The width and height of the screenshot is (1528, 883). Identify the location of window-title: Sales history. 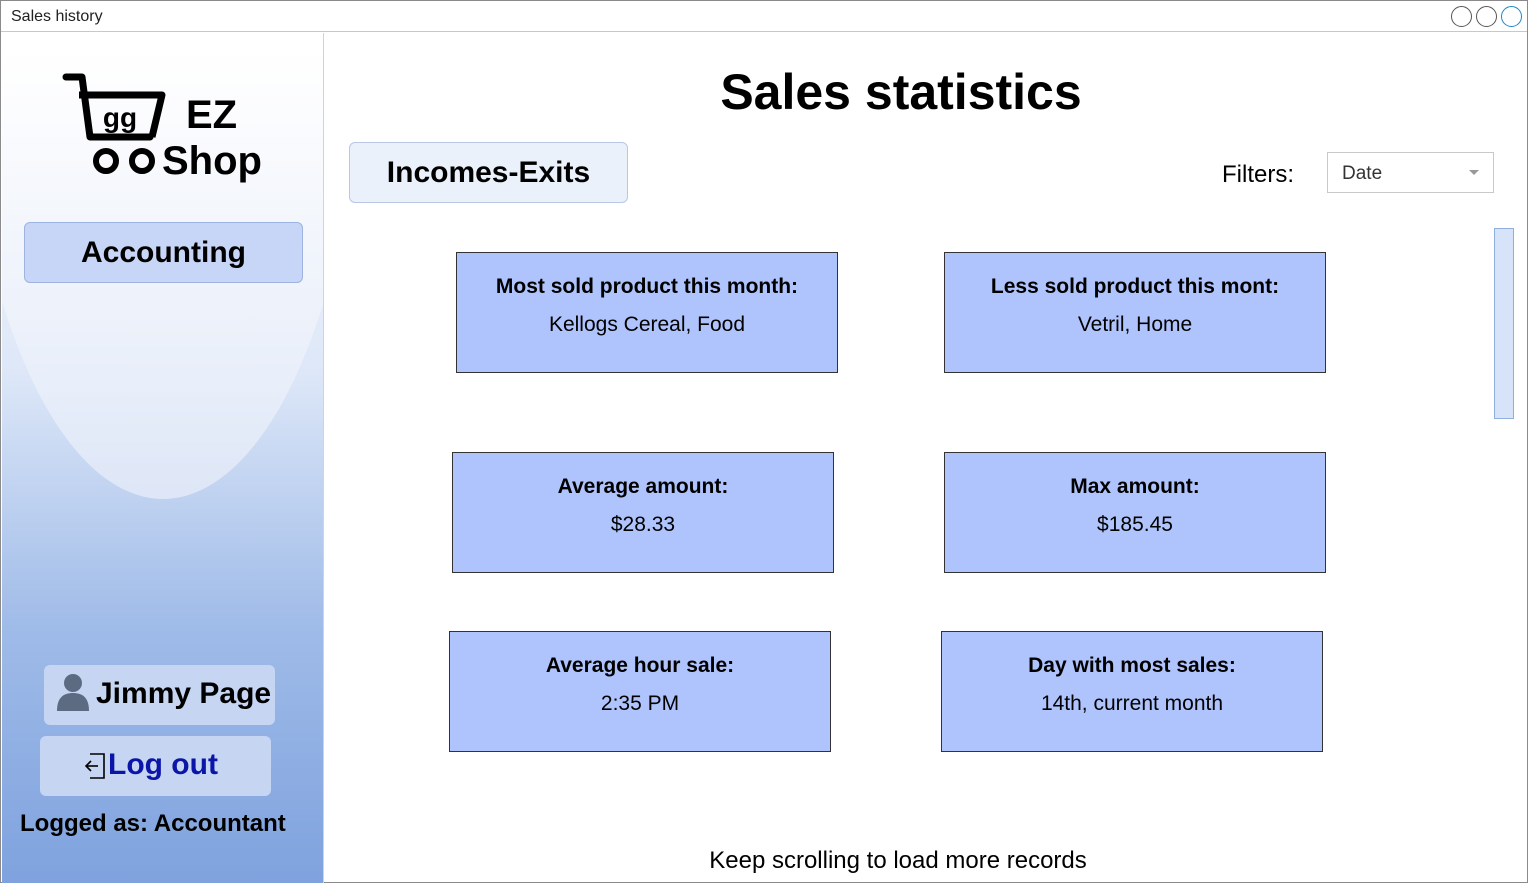
(57, 16).